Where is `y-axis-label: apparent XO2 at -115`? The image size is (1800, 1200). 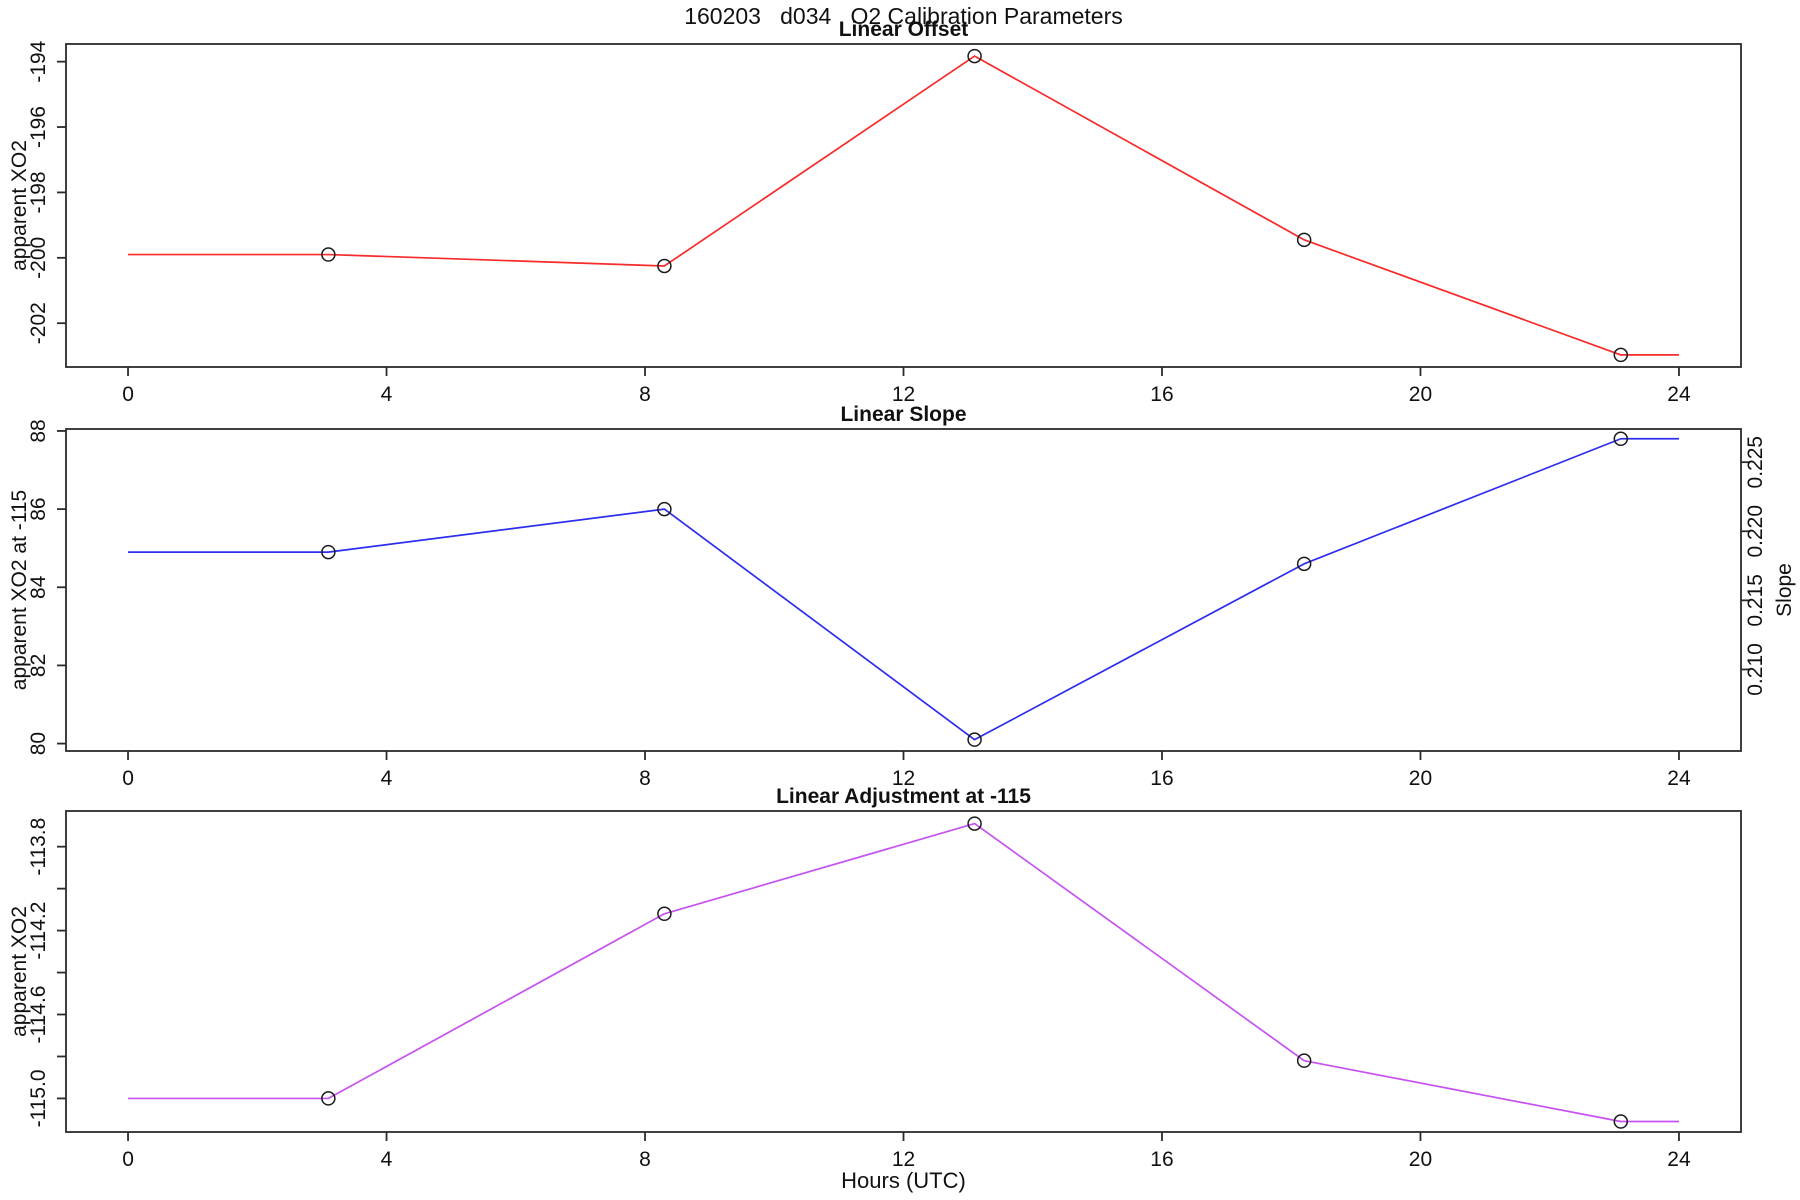 y-axis-label: apparent XO2 at -115 is located at coordinates (19, 590).